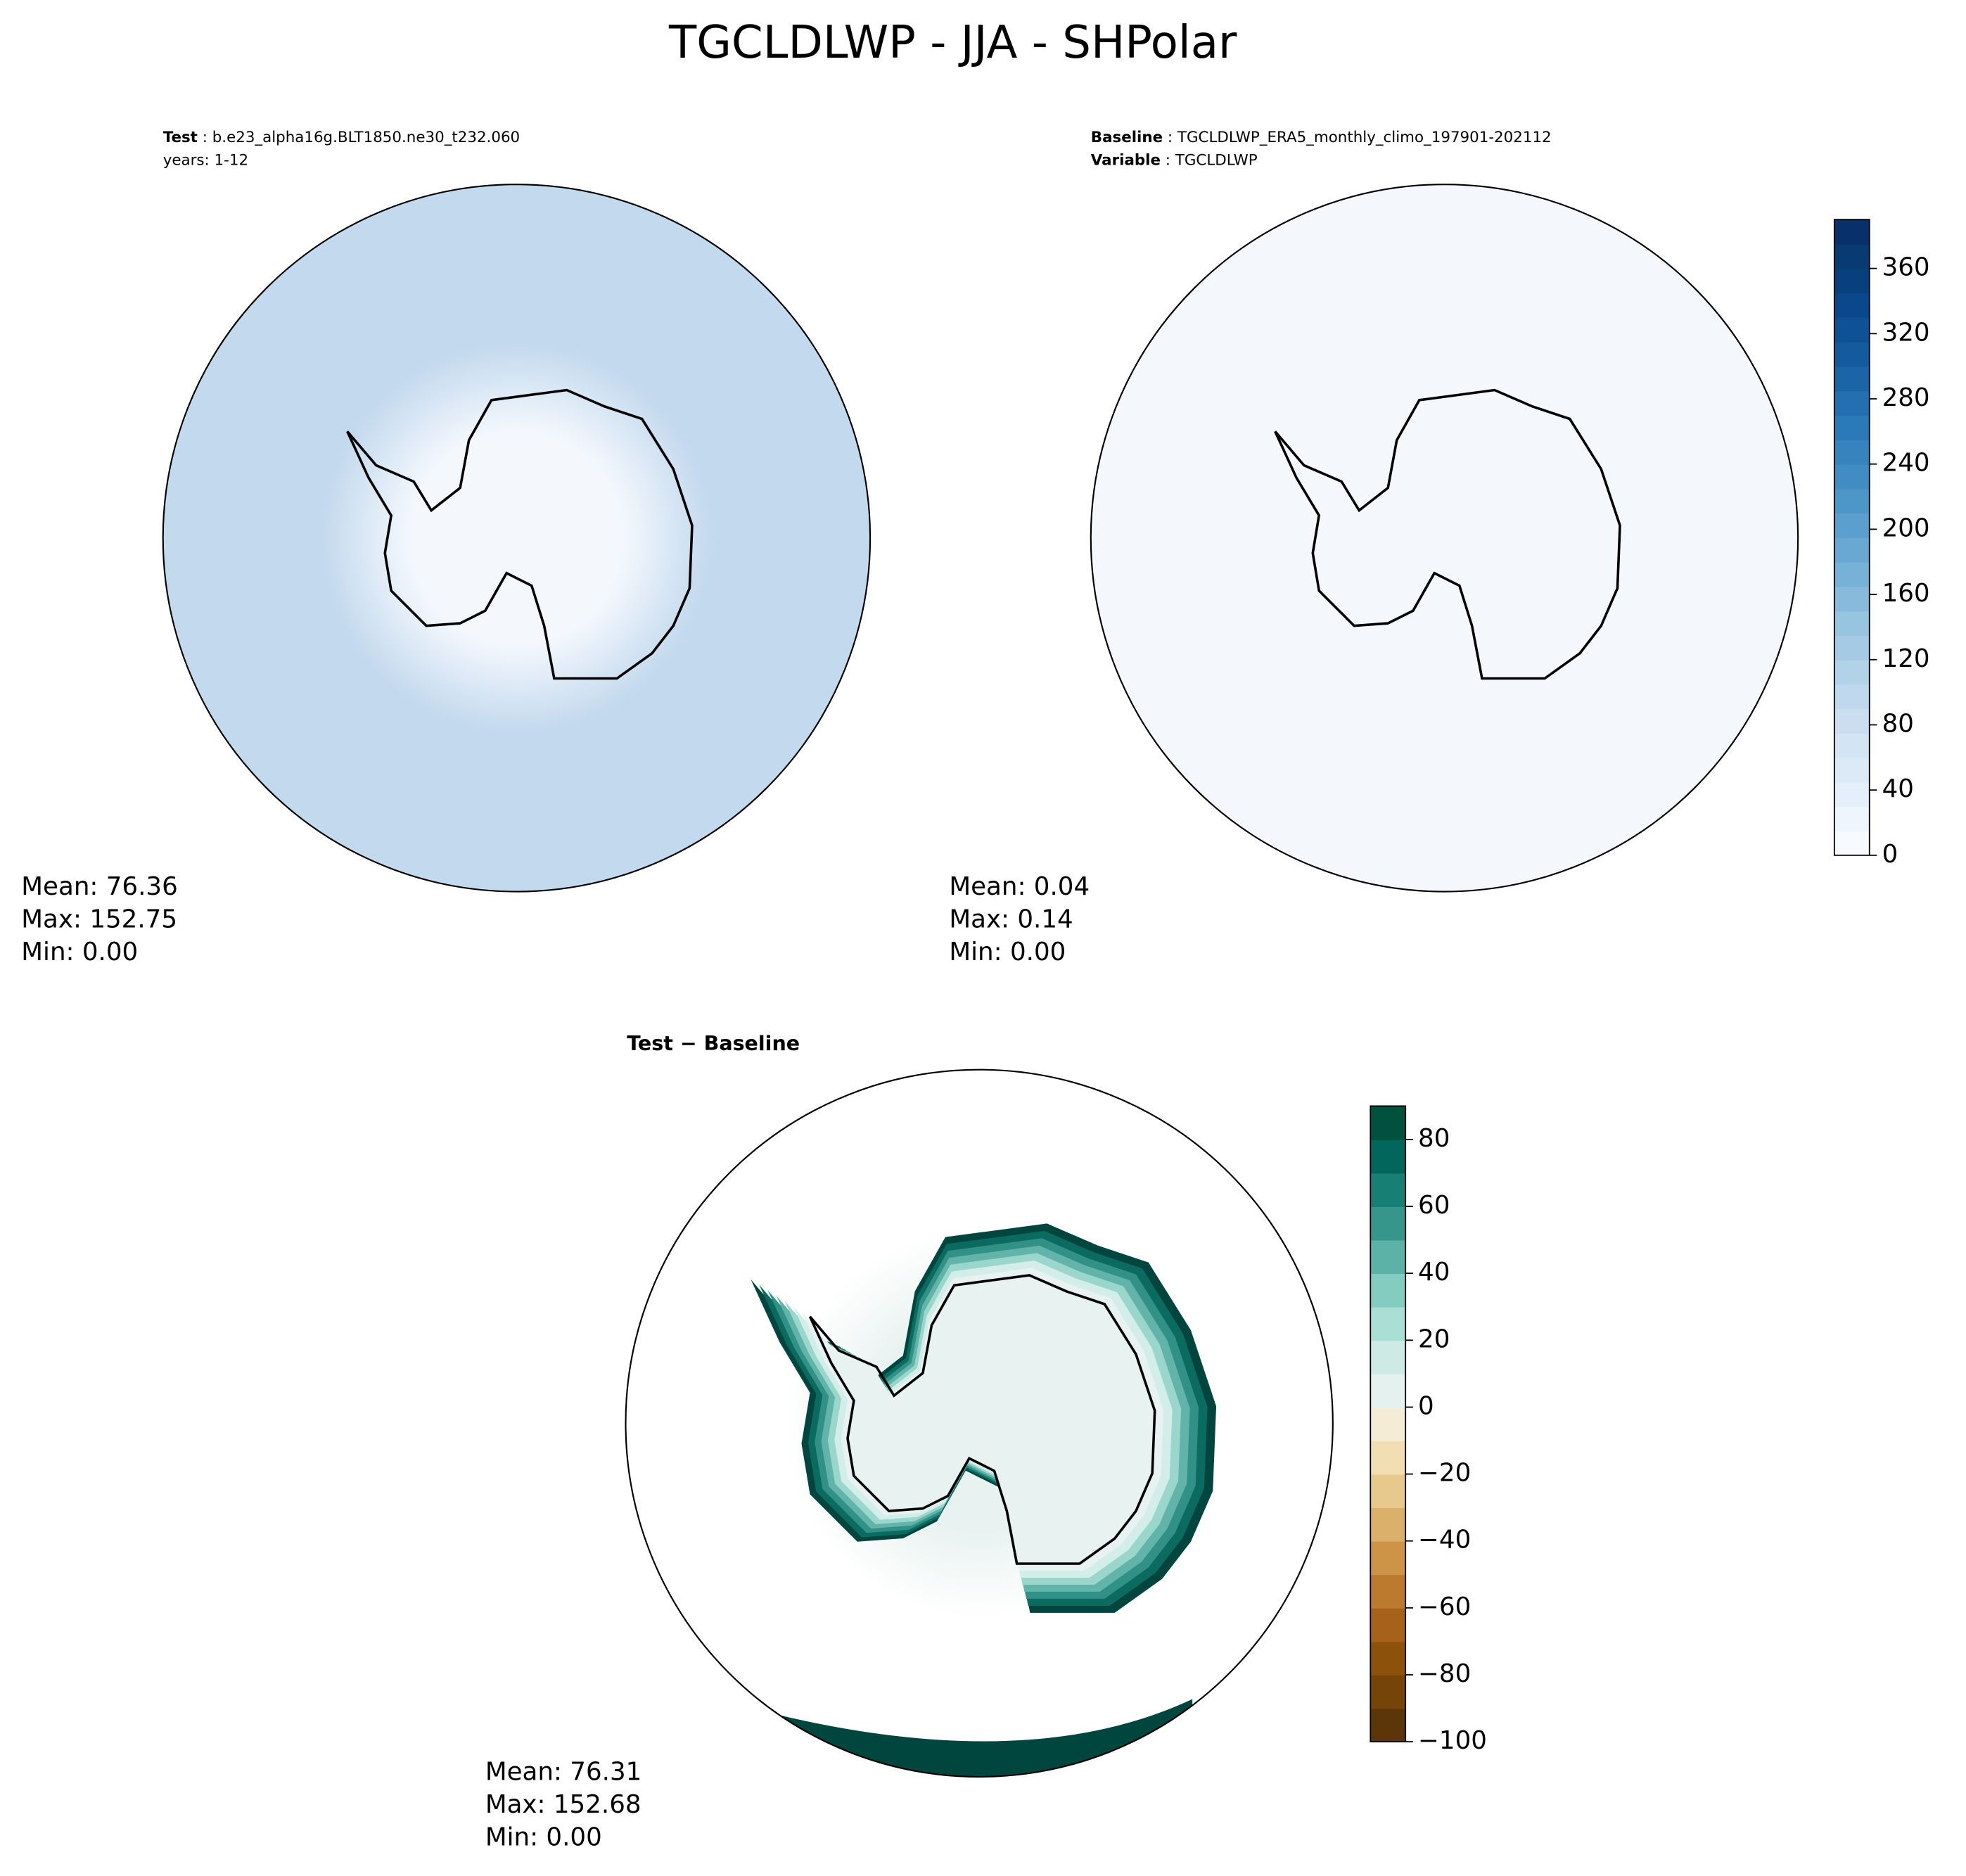 The height and width of the screenshot is (1876, 1966). Describe the element at coordinates (1216, 160) in the screenshot. I see `label-value: TGCLDLWP` at that location.